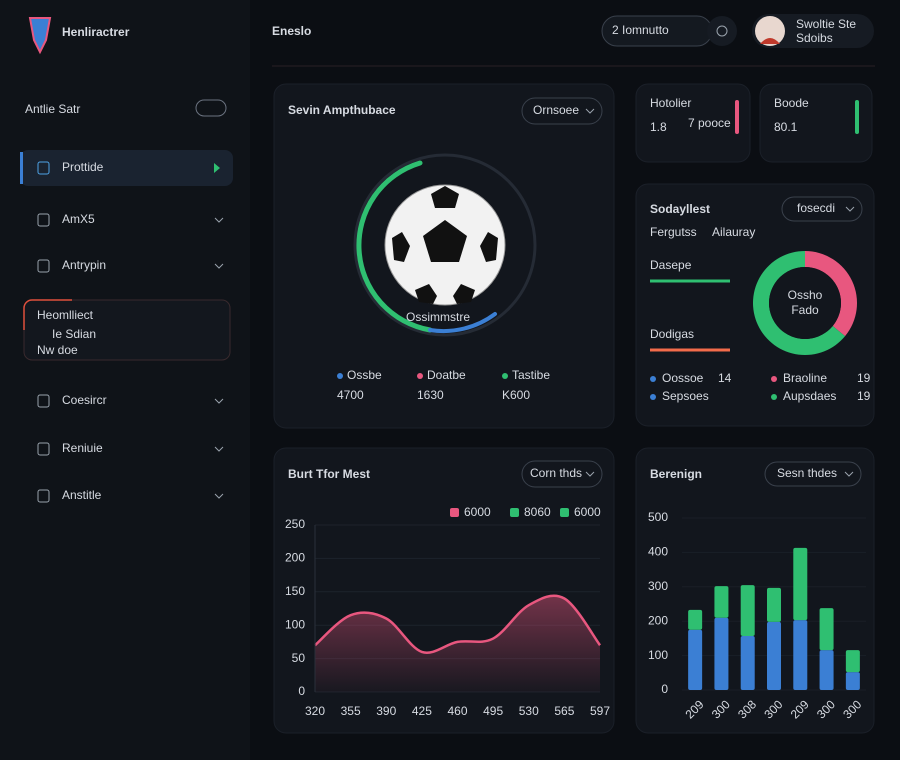 The image size is (900, 760). What do you see at coordinates (685, 396) in the screenshot?
I see `legend-label: Sepsoes` at bounding box center [685, 396].